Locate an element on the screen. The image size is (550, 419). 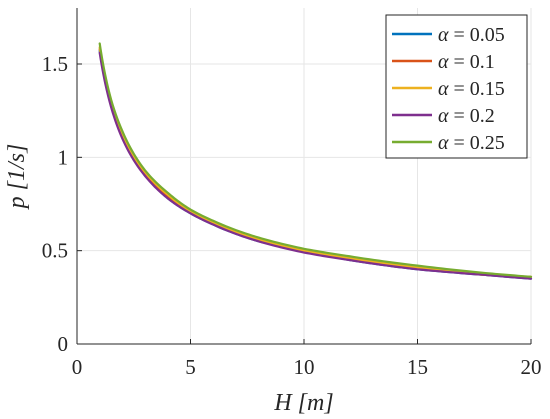
y-tick-label: 1 is located at coordinates (63, 157).